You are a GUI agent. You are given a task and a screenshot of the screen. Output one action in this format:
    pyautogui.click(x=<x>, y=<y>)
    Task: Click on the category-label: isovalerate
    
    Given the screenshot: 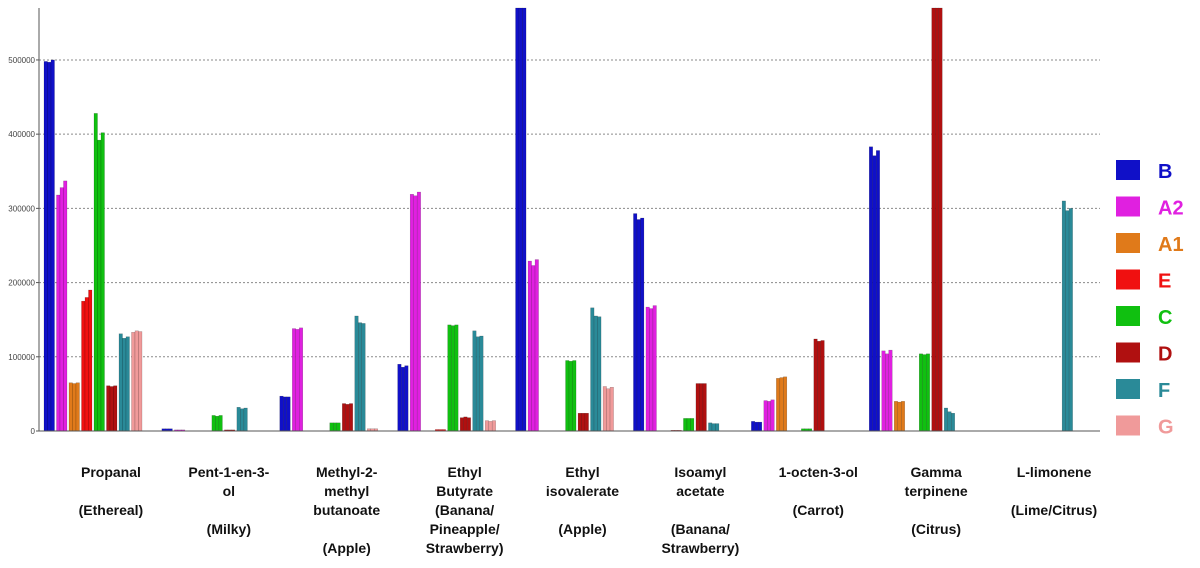 What is the action you would take?
    pyautogui.click(x=582, y=491)
    